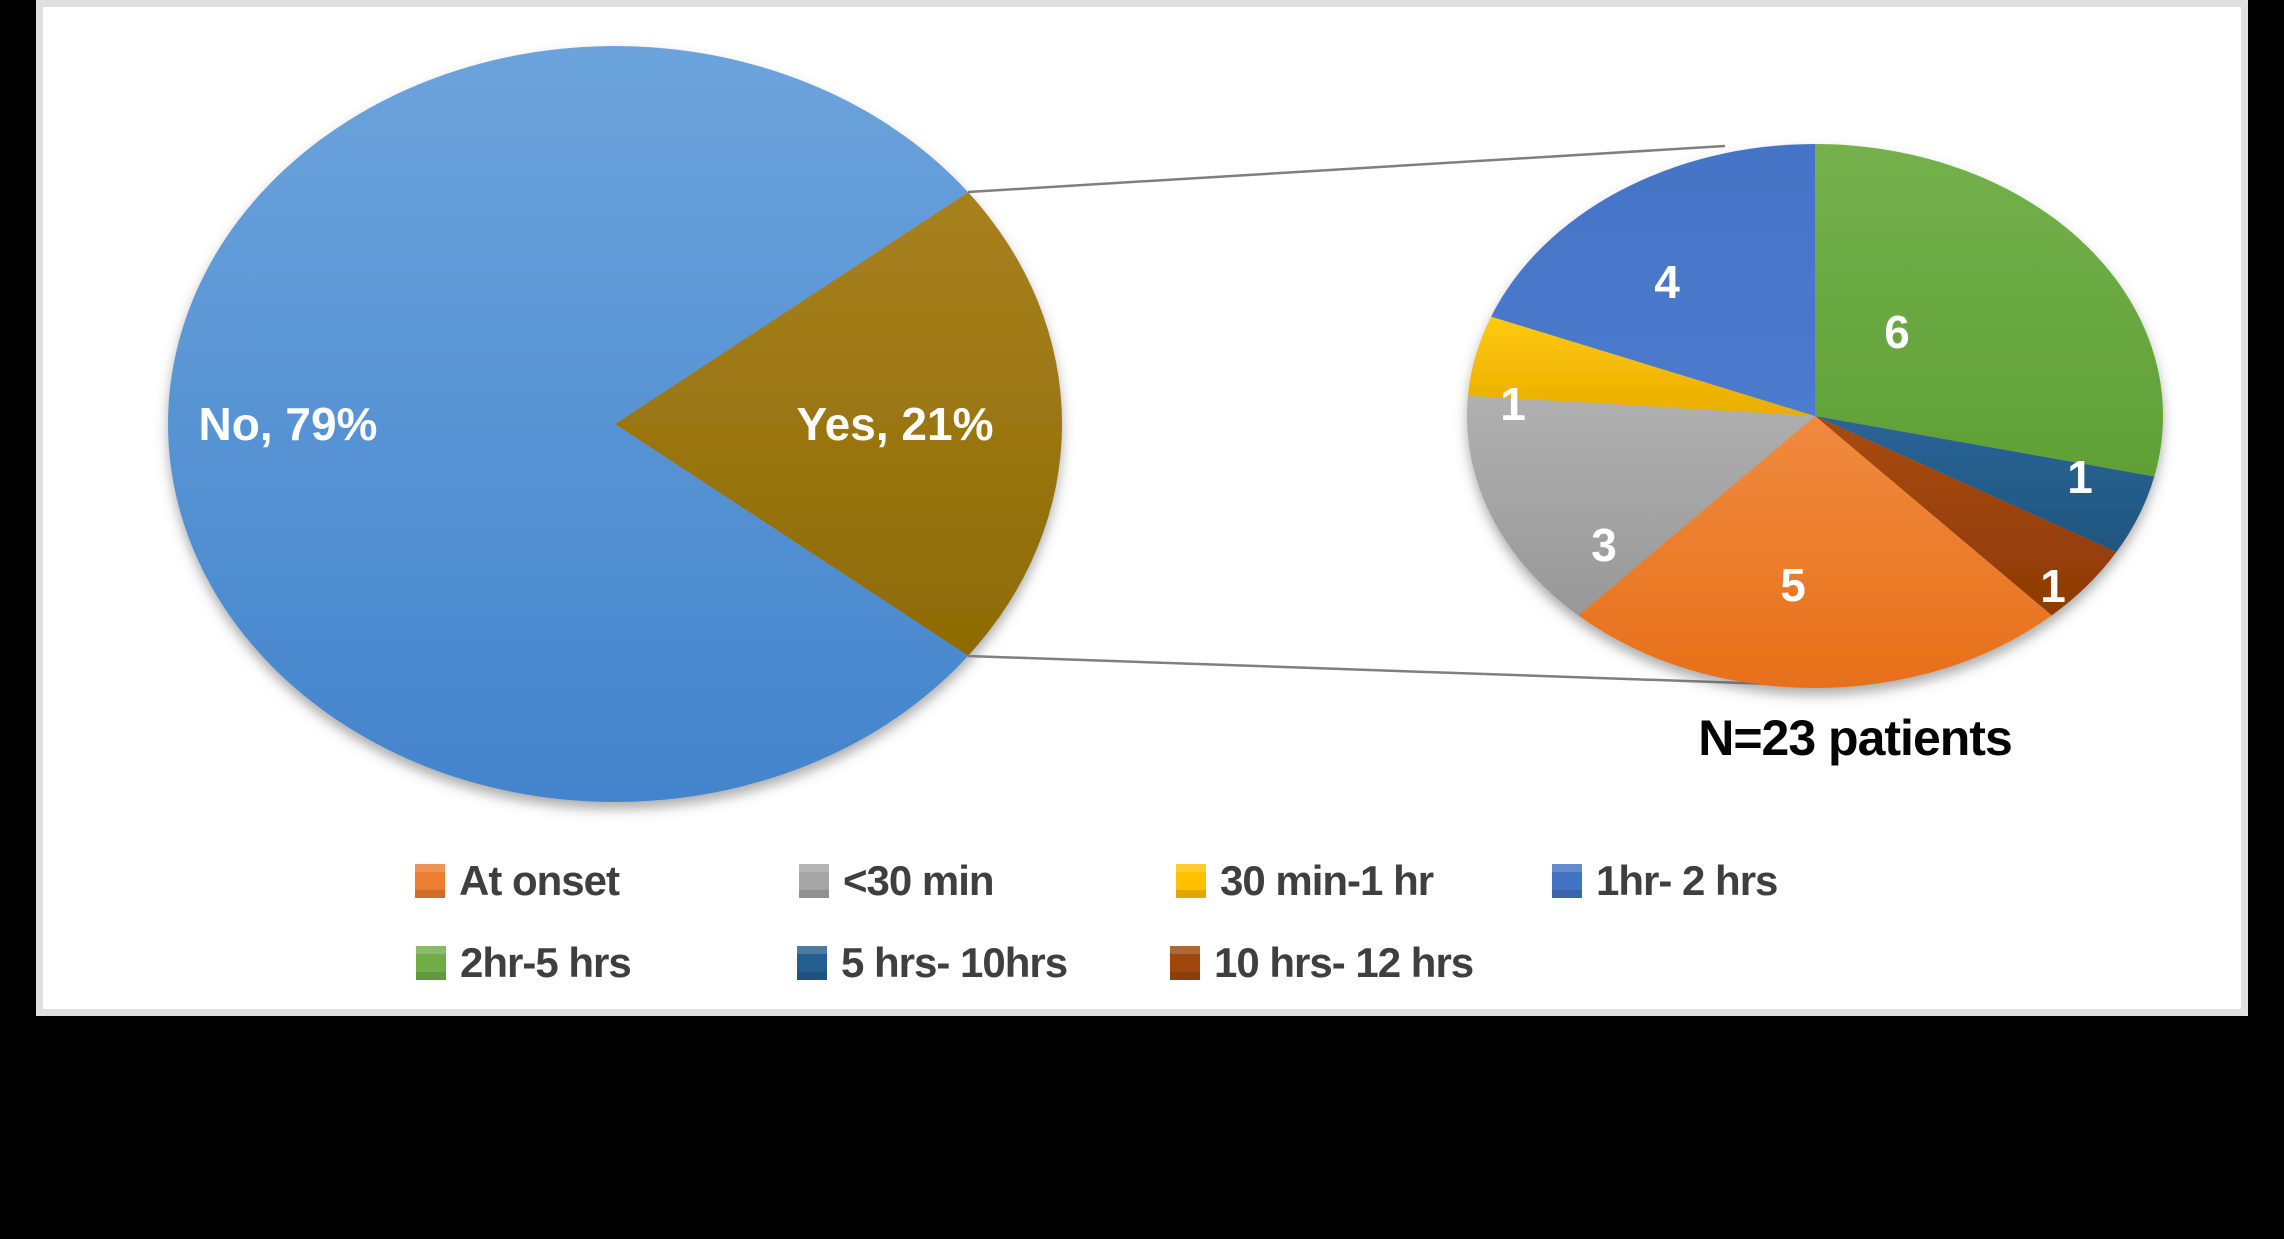 The width and height of the screenshot is (2284, 1239). I want to click on secondary-slice-value-label: 6, so click(1897, 332).